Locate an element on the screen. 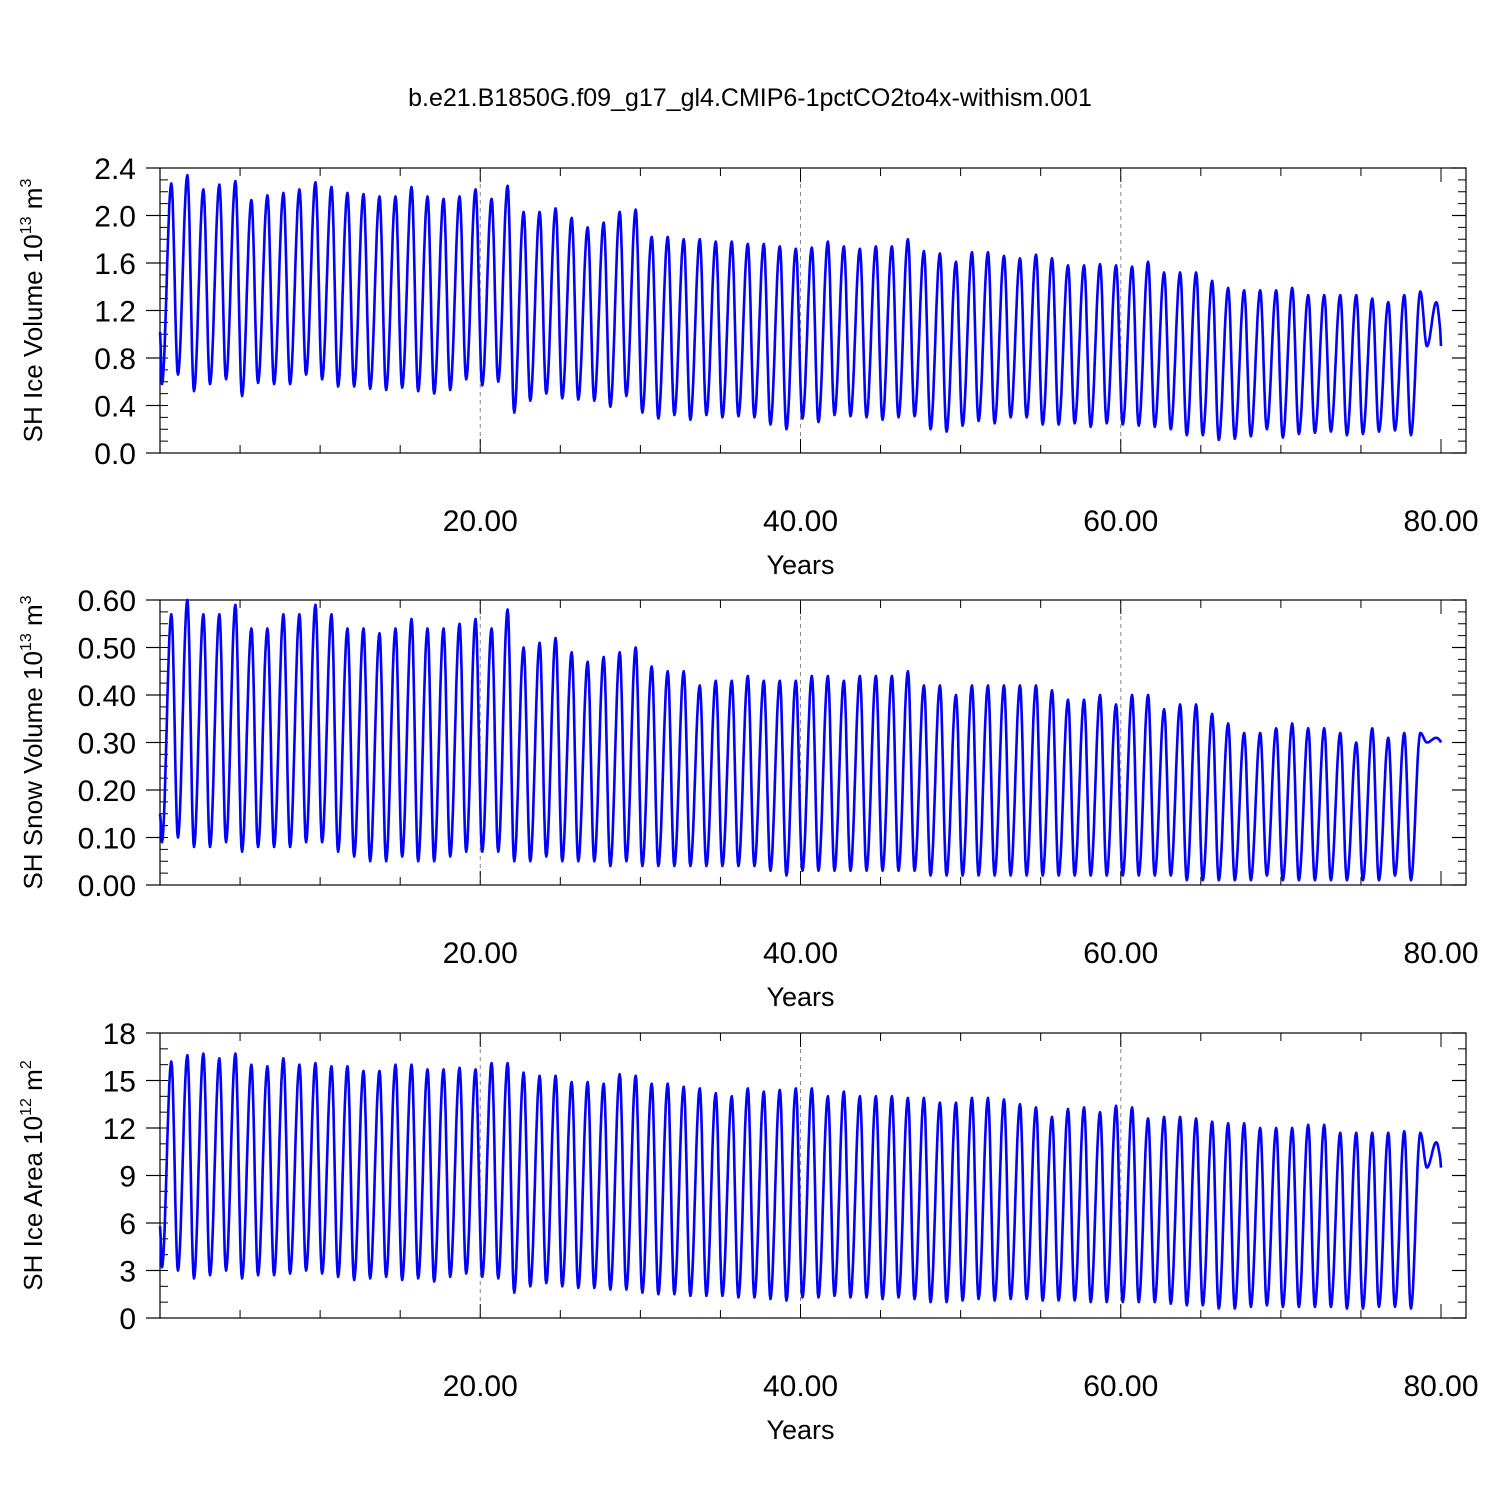 The image size is (1500, 1500). y-tick-label: 2.4 is located at coordinates (115, 169).